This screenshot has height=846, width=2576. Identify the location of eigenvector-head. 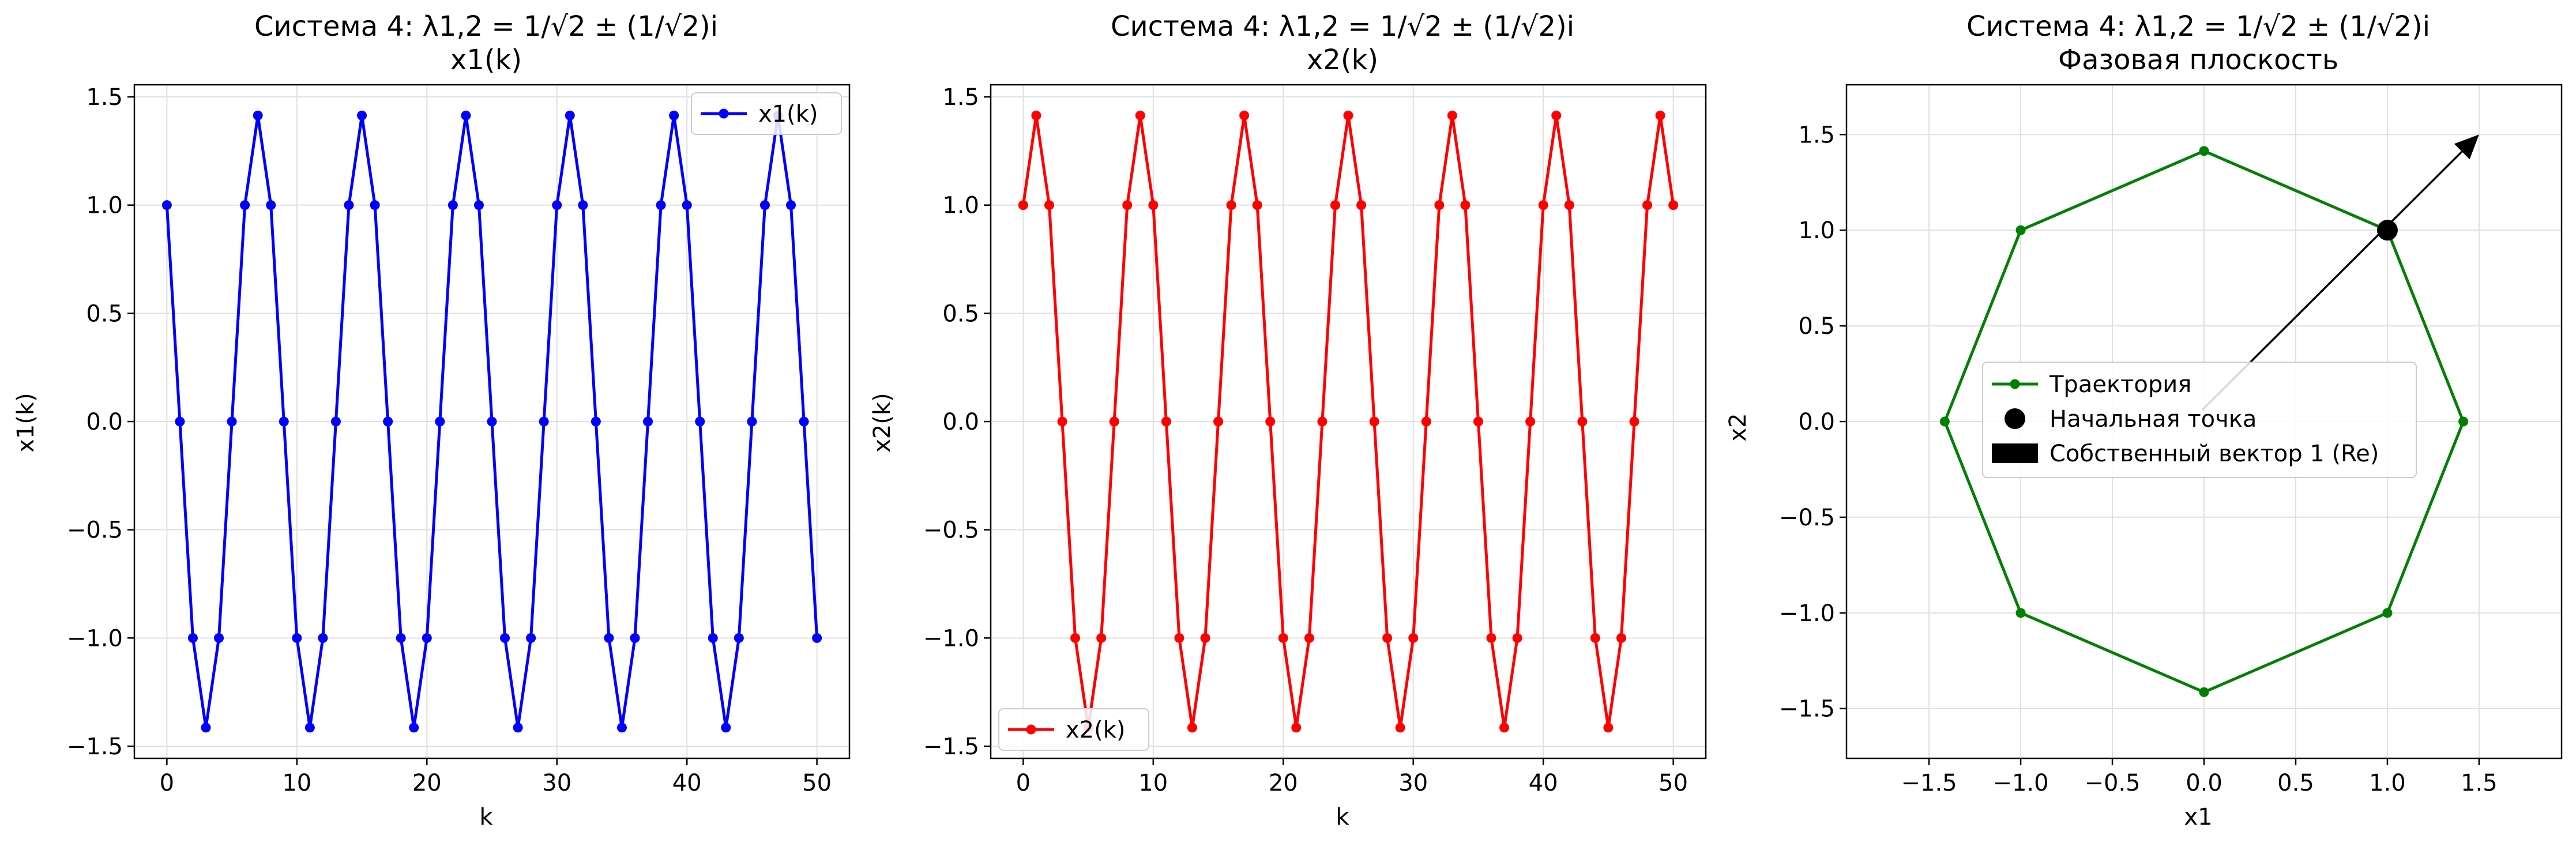
(2466, 147).